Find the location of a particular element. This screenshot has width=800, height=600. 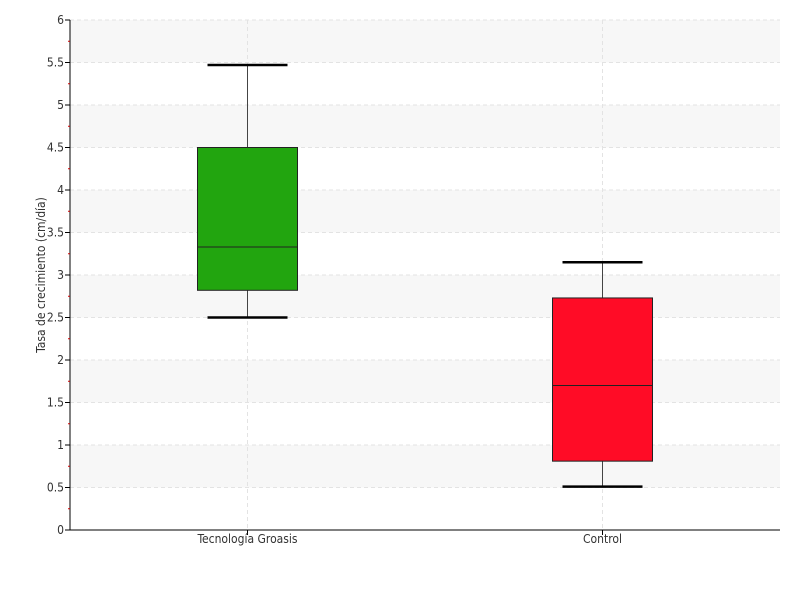

y-tick-label: 5 is located at coordinates (60, 105).